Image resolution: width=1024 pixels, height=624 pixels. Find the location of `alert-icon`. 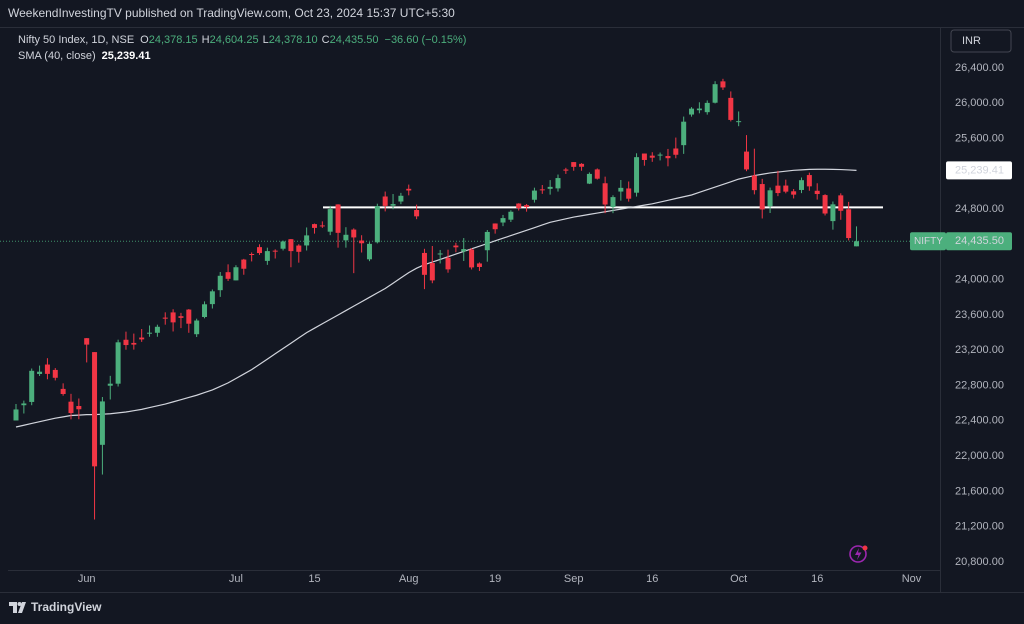

alert-icon is located at coordinates (858, 554).